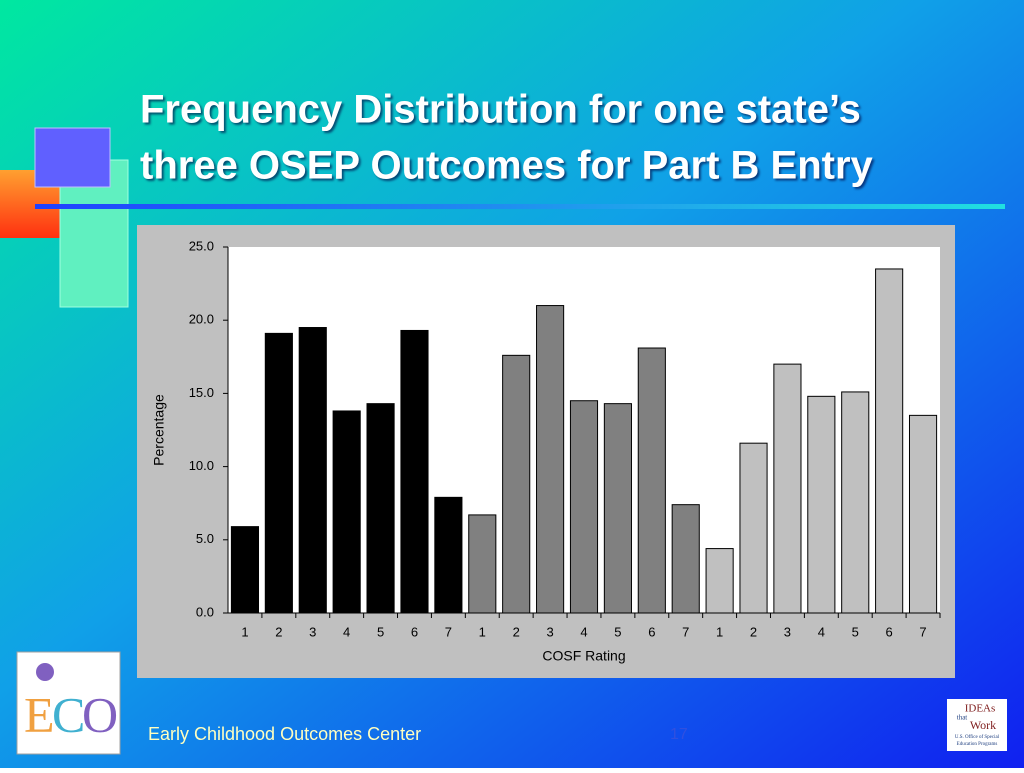  I want to click on y-tick-label: 25.0, so click(201, 245).